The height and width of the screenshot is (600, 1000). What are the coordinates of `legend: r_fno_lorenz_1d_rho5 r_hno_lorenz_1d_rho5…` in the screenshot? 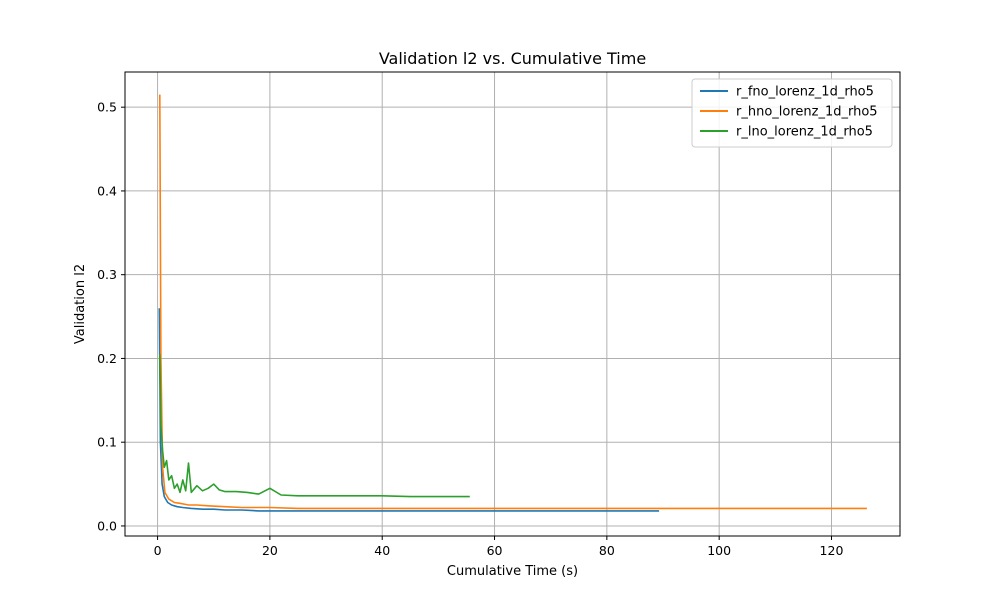 It's located at (792, 113).